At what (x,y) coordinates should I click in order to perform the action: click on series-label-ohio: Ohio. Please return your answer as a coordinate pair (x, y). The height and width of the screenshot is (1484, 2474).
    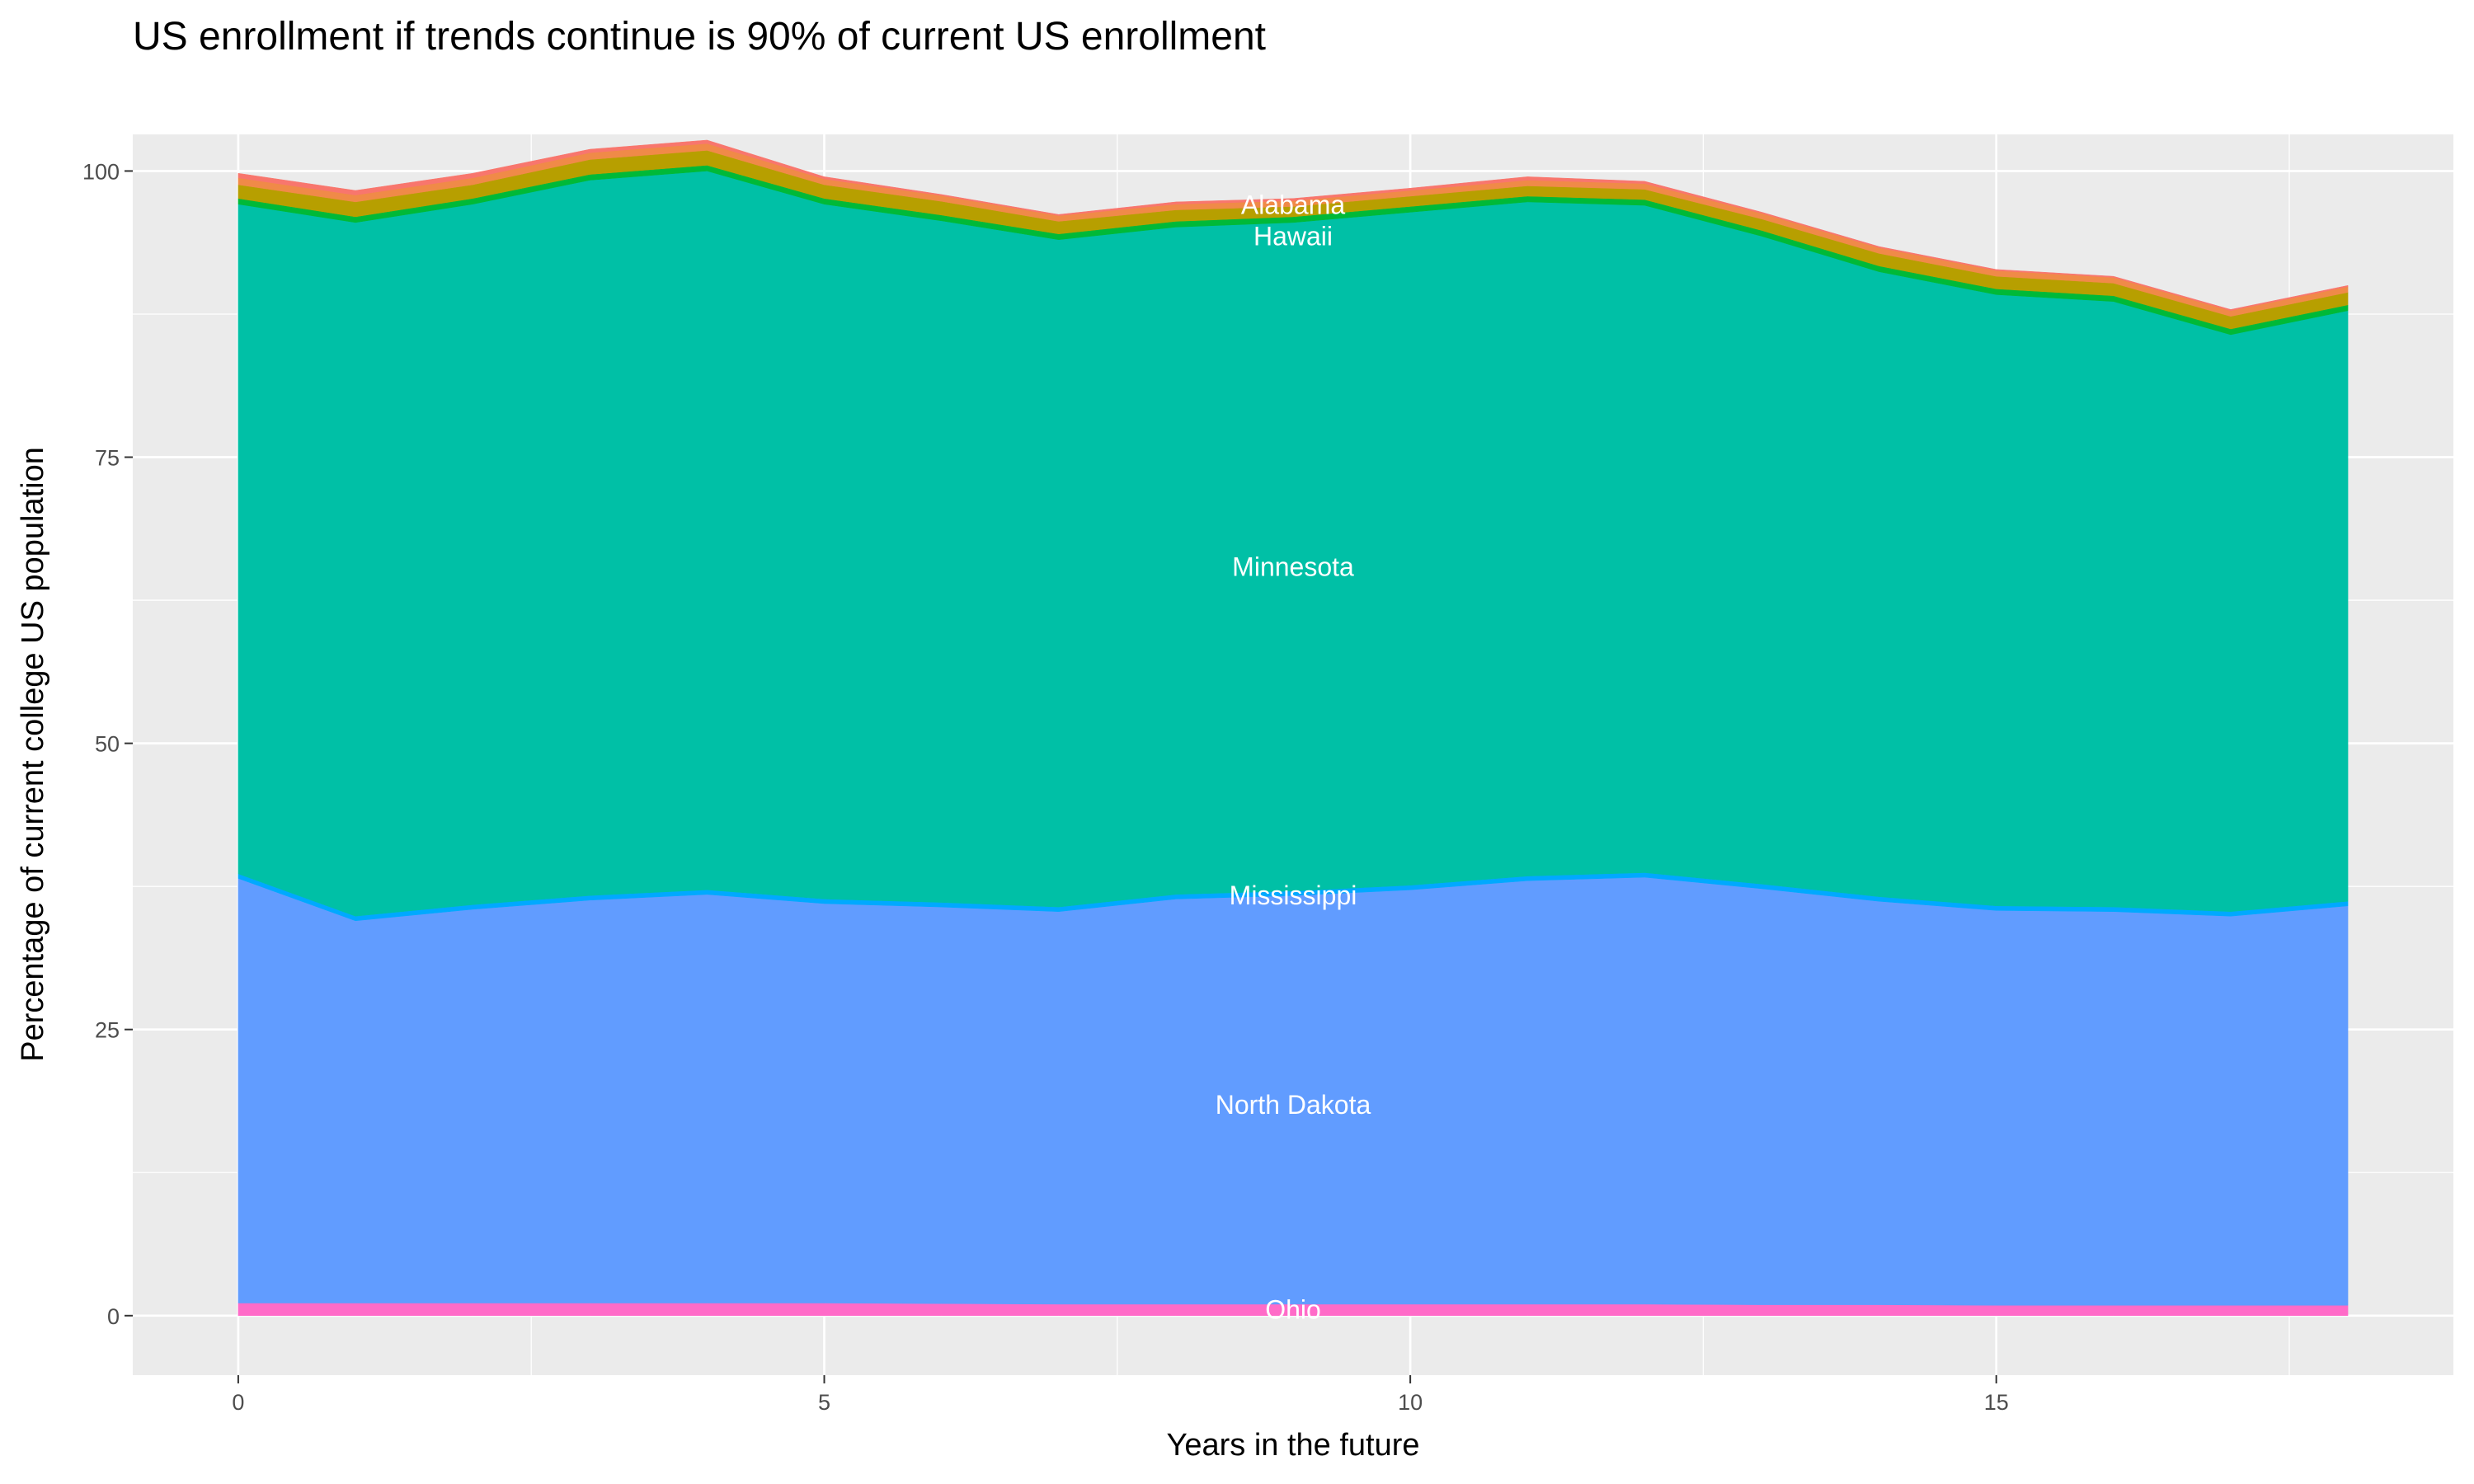
    Looking at the image, I should click on (1293, 1309).